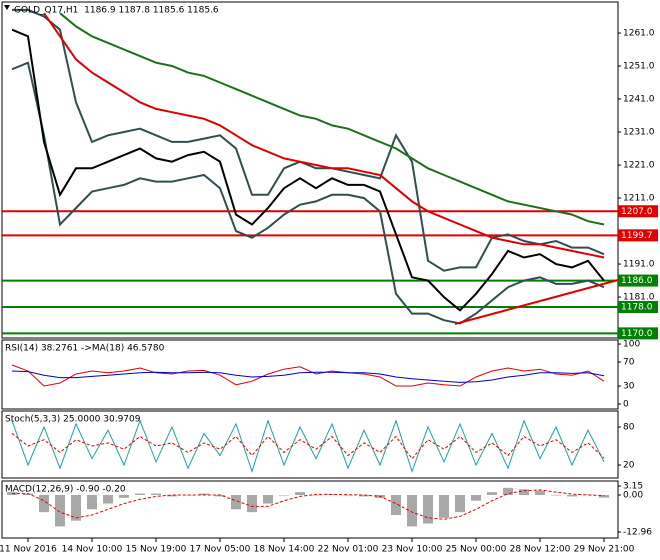 This screenshot has width=660, height=560. I want to click on symbol-icon, so click(7, 7).